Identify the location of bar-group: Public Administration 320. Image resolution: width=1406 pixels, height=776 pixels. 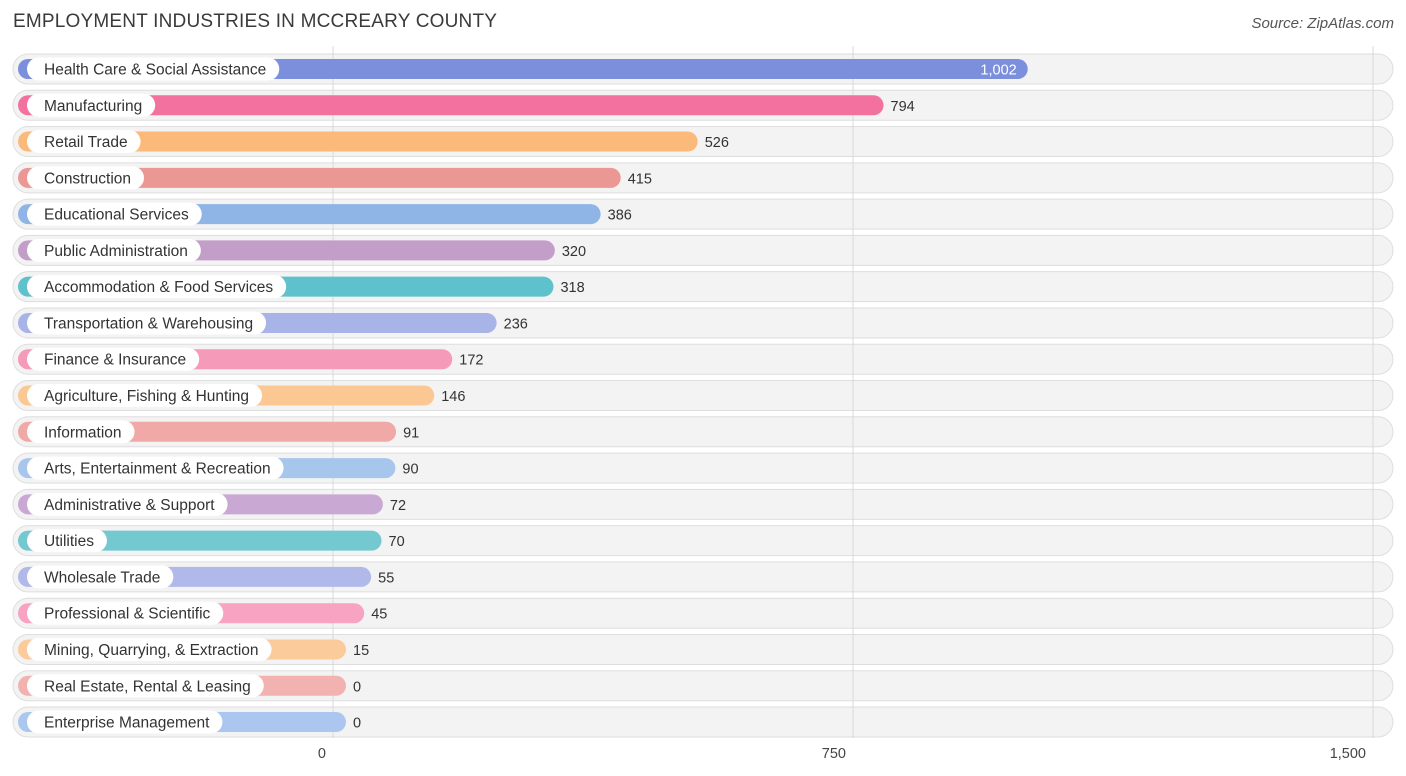
(302, 250).